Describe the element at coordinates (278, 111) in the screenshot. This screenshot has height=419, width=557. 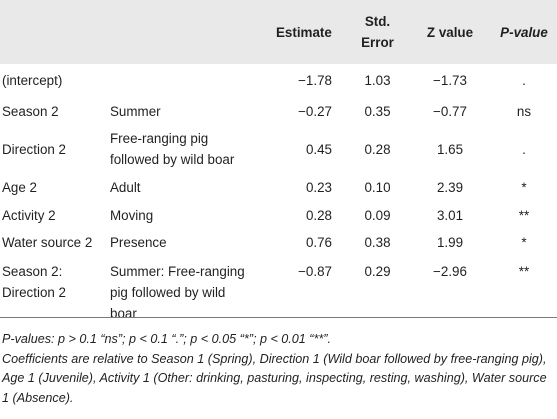
I see `table-row: Season 2 Summer −0.27 0.35 −0.77 ns` at that location.